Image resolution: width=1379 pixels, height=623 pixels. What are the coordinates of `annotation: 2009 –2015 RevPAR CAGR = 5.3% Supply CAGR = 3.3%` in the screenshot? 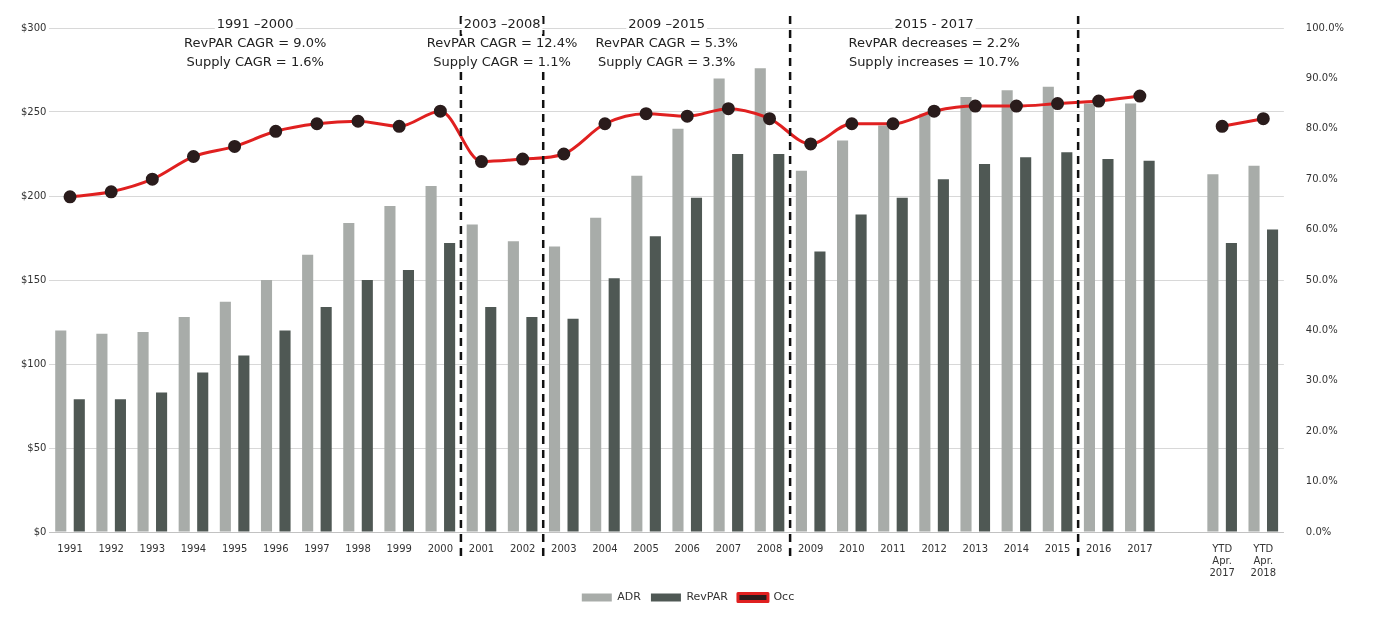 It's located at (666, 42).